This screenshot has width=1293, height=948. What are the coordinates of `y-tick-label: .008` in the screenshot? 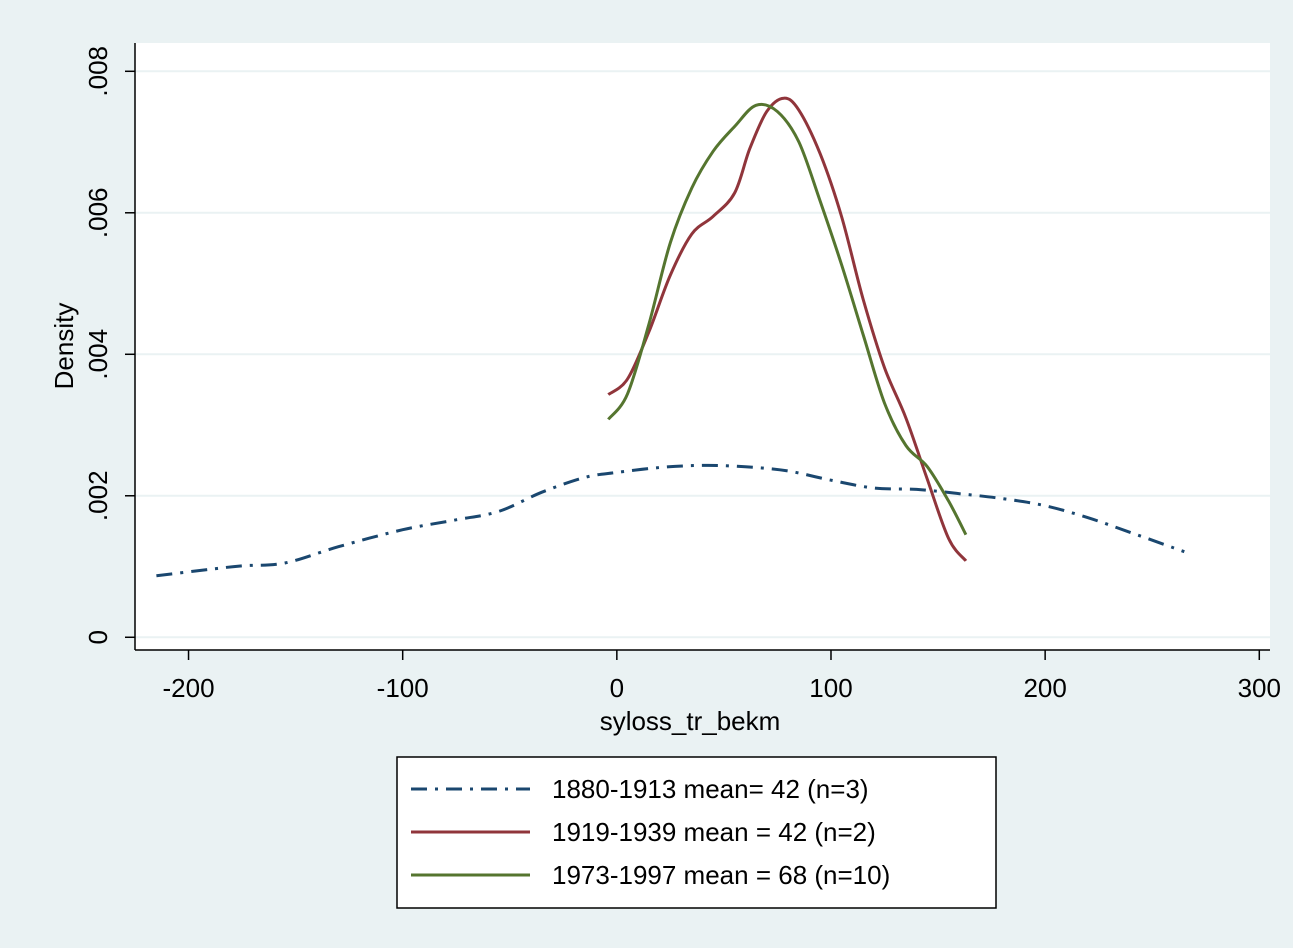 It's located at (98, 71).